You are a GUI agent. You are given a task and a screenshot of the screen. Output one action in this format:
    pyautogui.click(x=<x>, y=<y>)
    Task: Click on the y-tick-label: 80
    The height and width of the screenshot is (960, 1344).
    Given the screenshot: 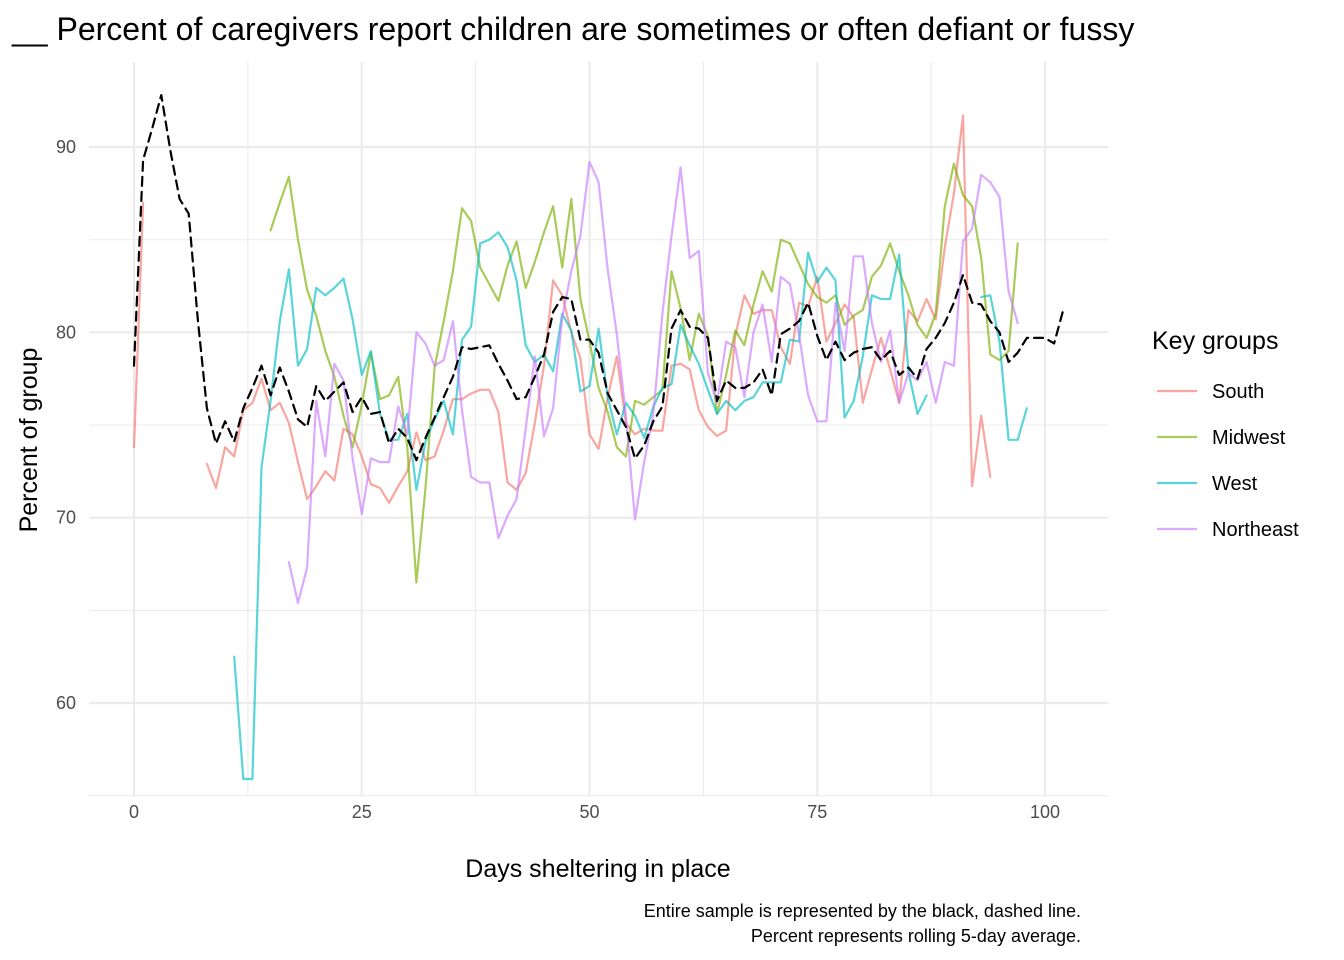 What is the action you would take?
    pyautogui.click(x=66, y=332)
    